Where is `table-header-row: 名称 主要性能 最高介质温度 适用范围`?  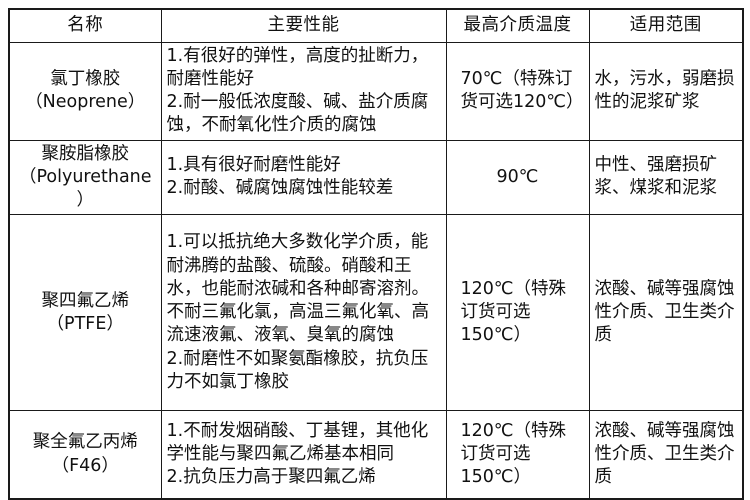
table-header-row: 名称 主要性能 最高介质温度 适用范围 is located at coordinates (376, 25).